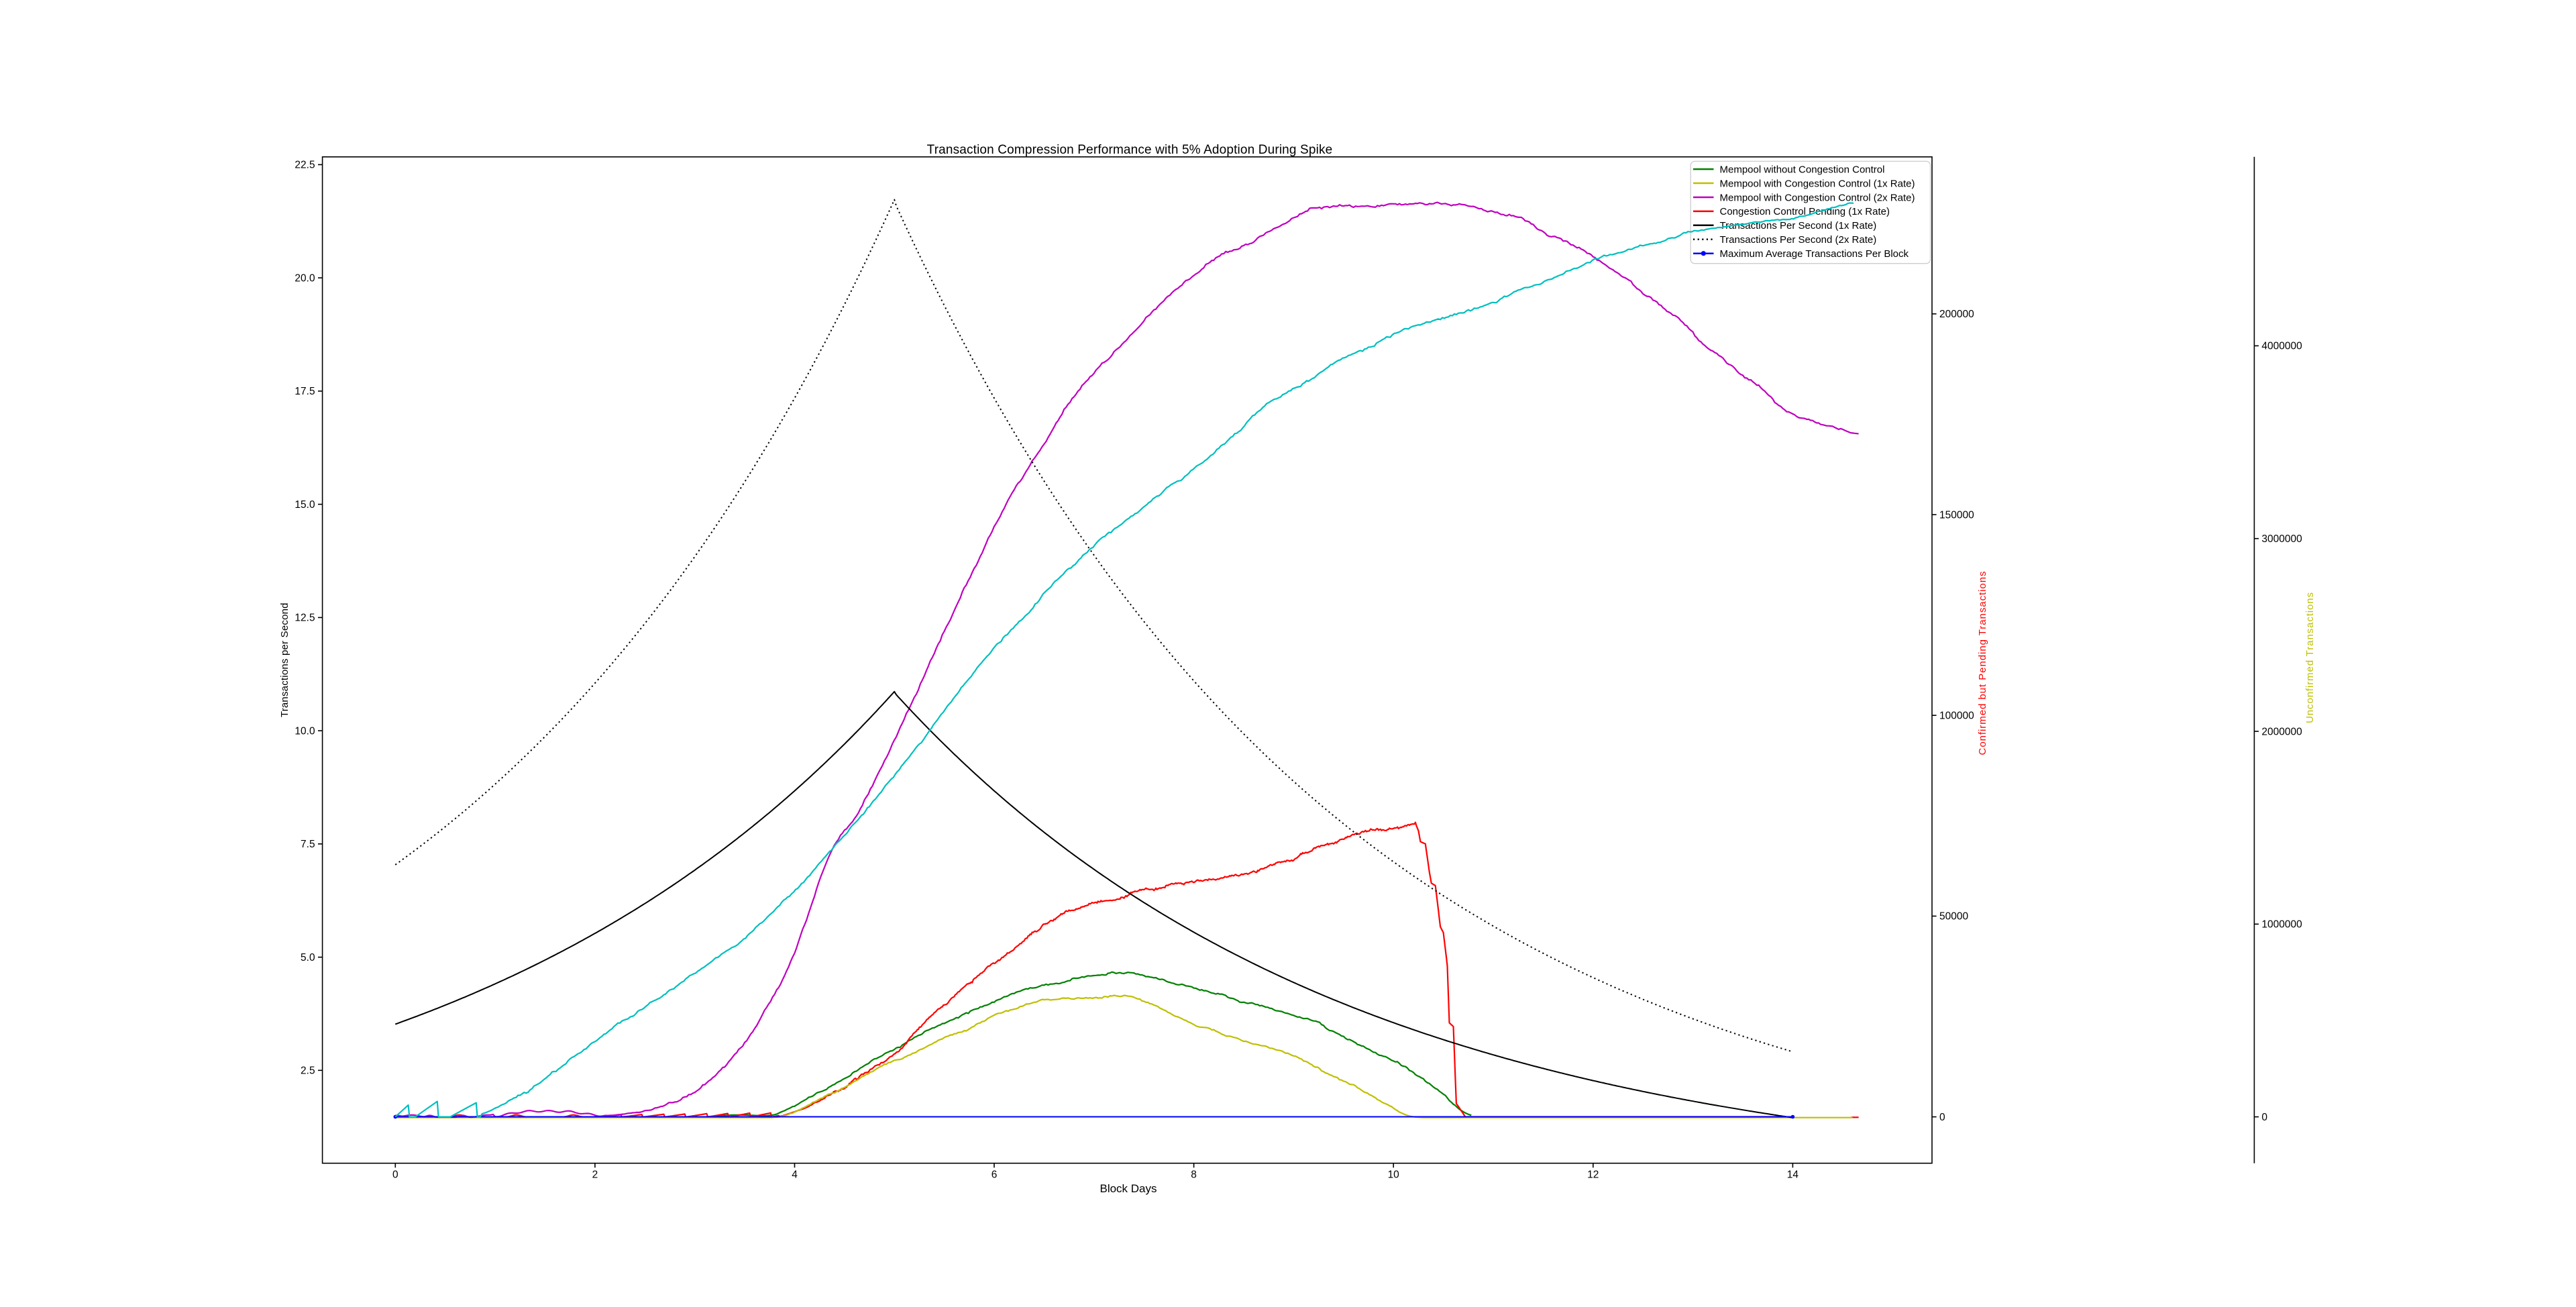 The width and height of the screenshot is (2576, 1307). Describe the element at coordinates (2281, 346) in the screenshot. I see `svg-text: 4000000` at that location.